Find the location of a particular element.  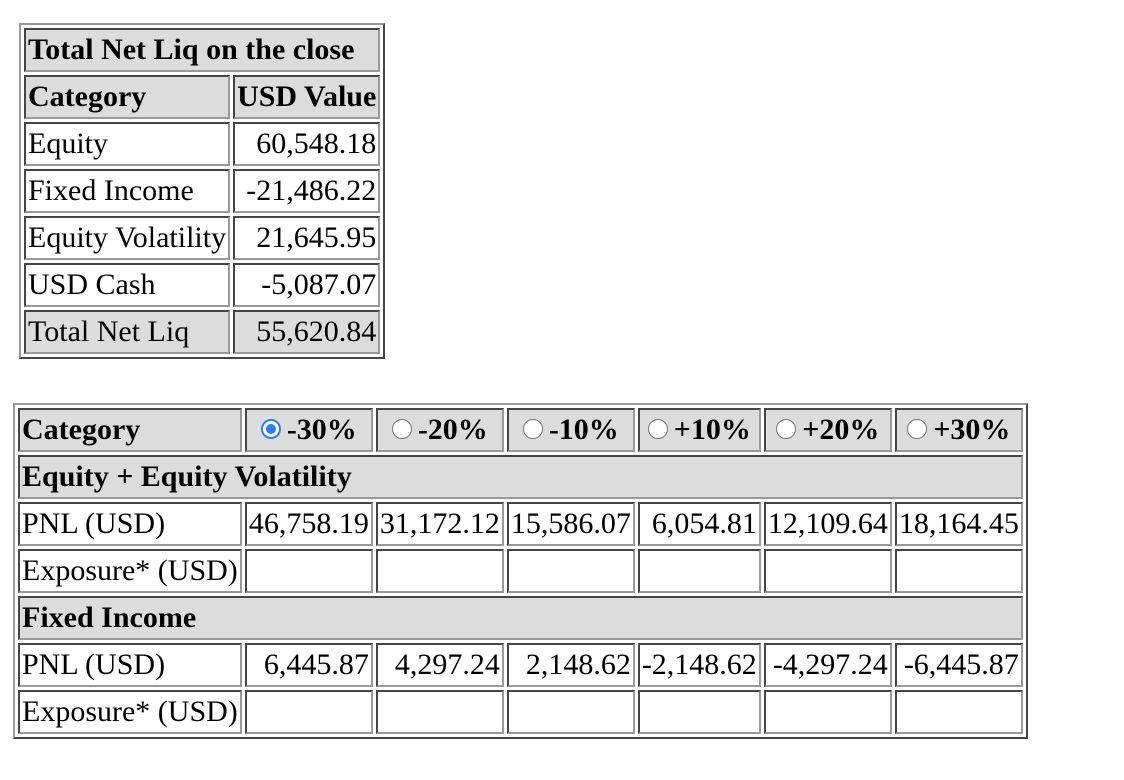

table-row: USD Cash -5,087.07 is located at coordinates (202, 285).